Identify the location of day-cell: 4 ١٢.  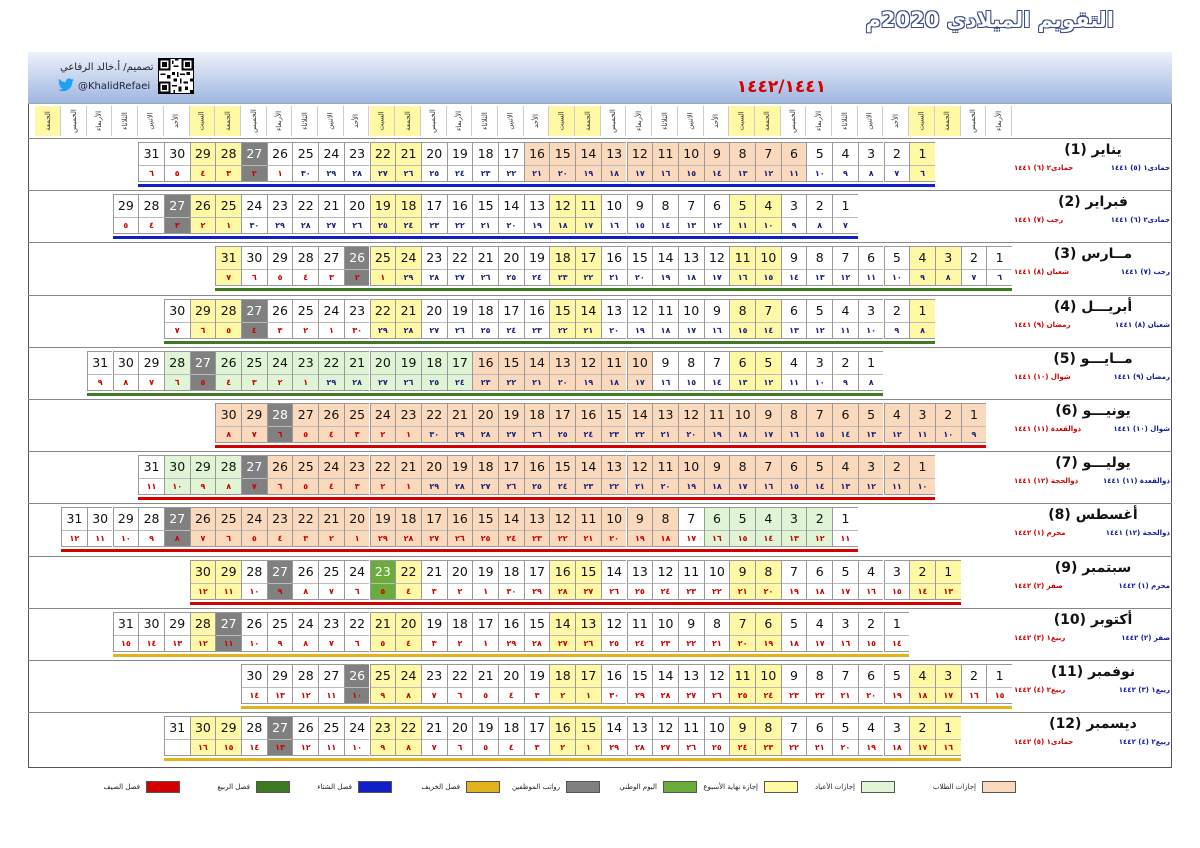
(896, 423).